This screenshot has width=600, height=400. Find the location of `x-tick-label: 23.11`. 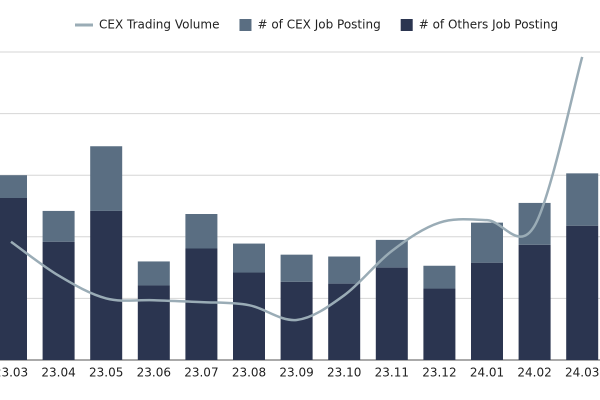

x-tick-label: 23.11 is located at coordinates (392, 373).